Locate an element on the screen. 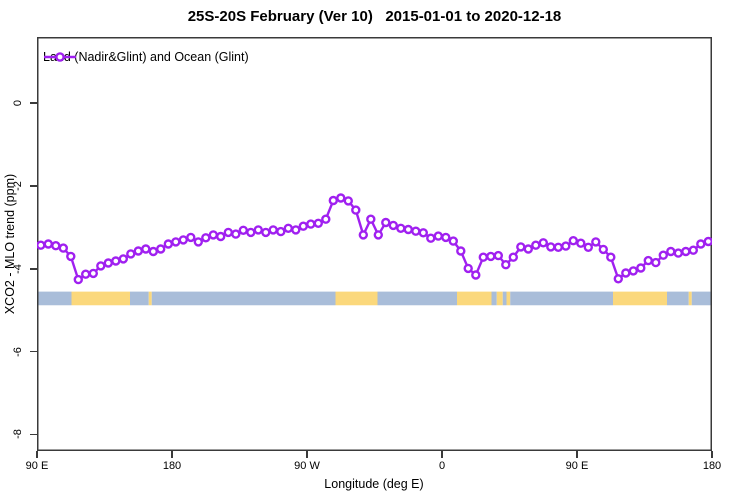  x-axis-tick-label: 90 E is located at coordinates (577, 466).